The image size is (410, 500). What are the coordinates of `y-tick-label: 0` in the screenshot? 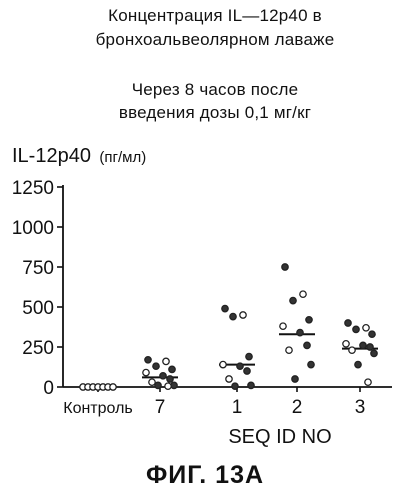 It's located at (48, 388).